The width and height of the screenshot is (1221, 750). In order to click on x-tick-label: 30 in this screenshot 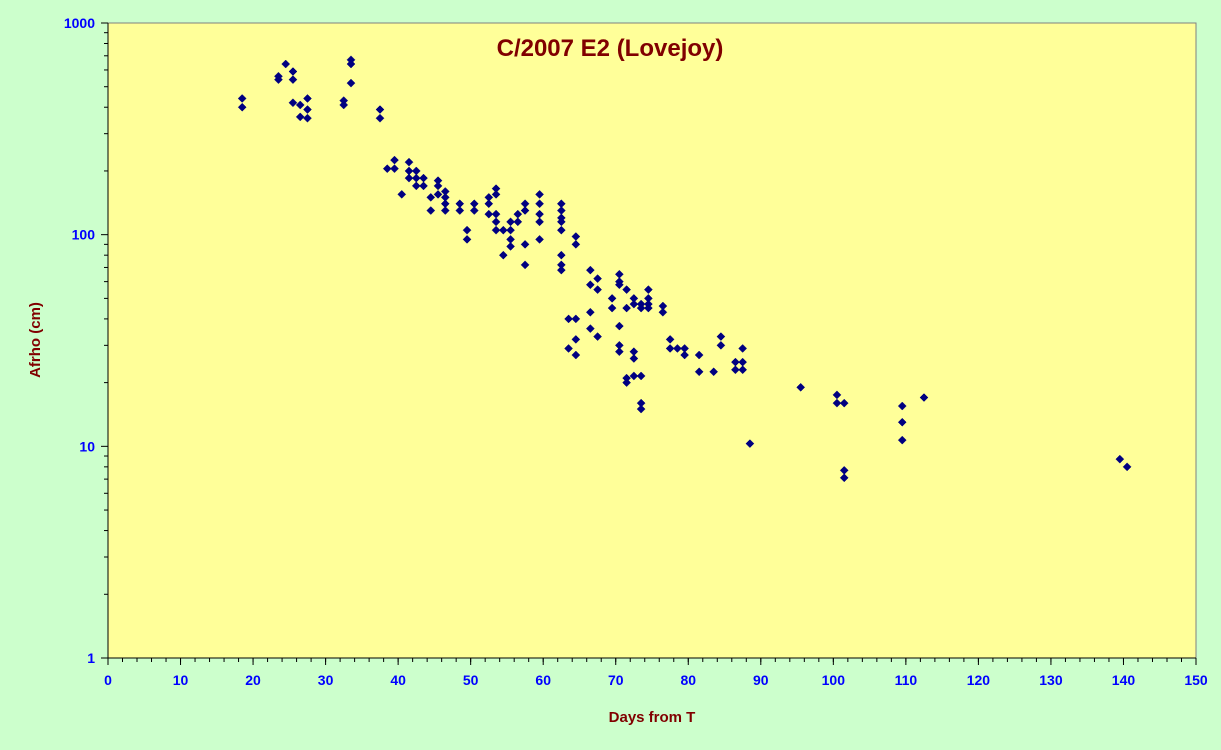, I will do `click(326, 680)`.